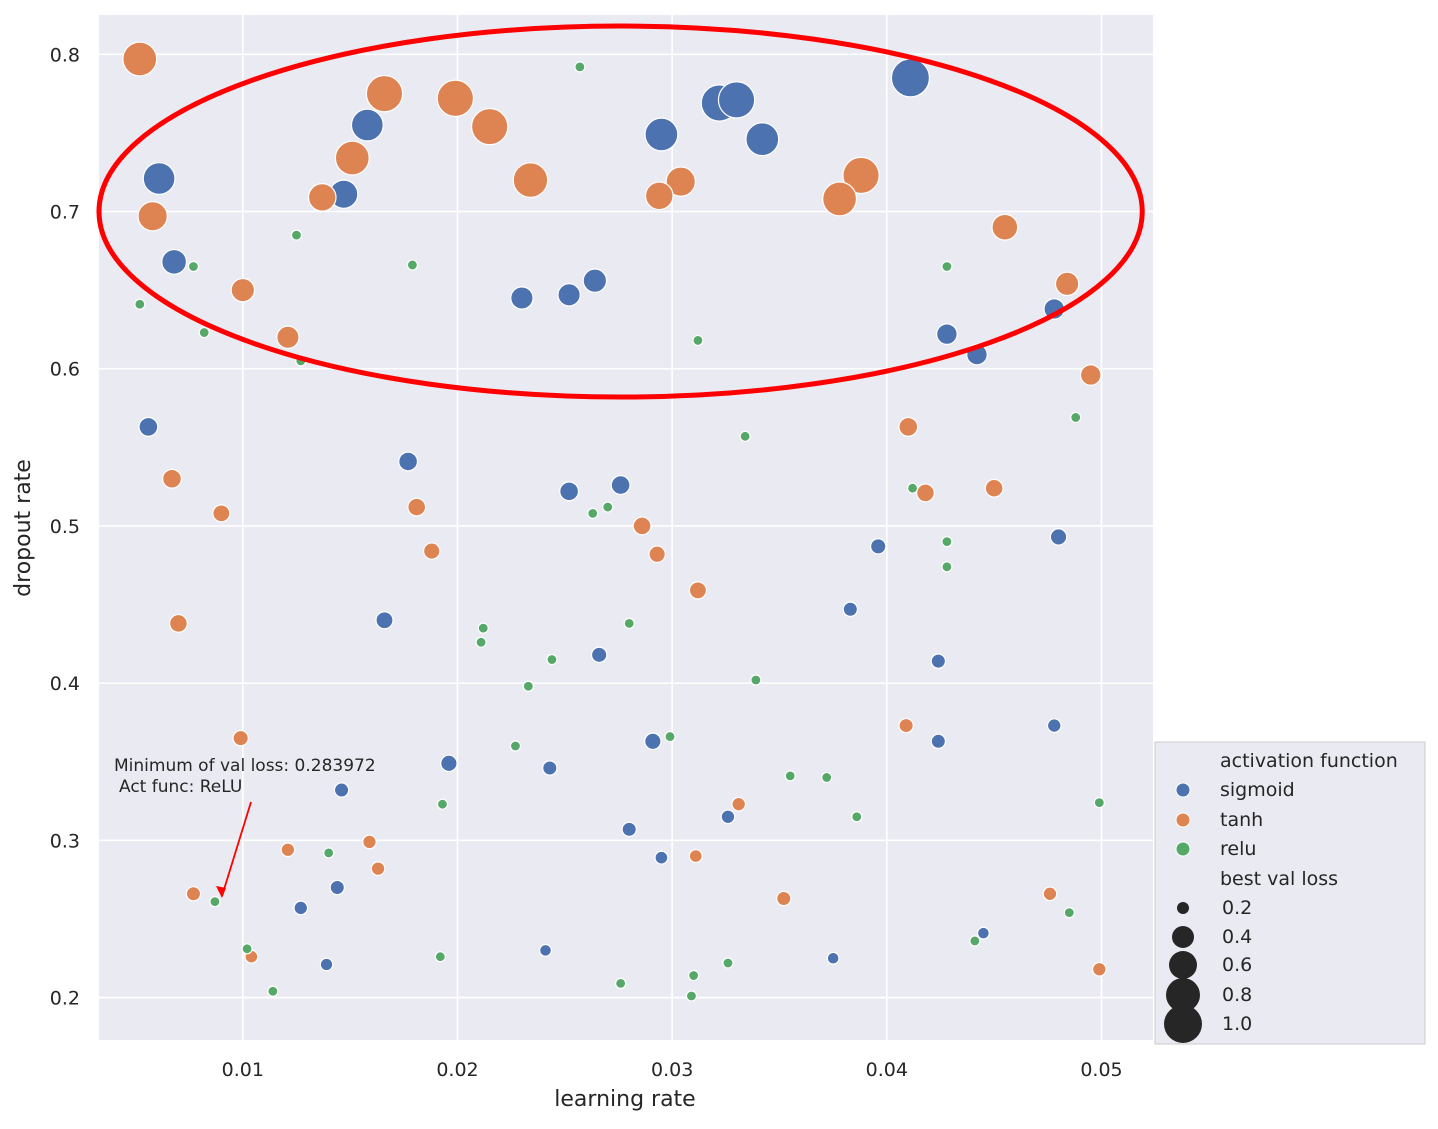 The width and height of the screenshot is (1438, 1129). Describe the element at coordinates (65, 370) in the screenshot. I see `y-tick-label: 0.6` at that location.